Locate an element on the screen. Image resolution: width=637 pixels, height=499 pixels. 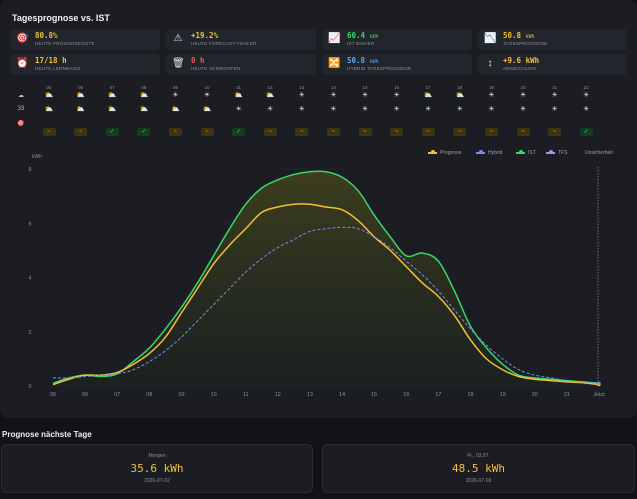
hour-label: 10 is located at coordinates (207, 87).